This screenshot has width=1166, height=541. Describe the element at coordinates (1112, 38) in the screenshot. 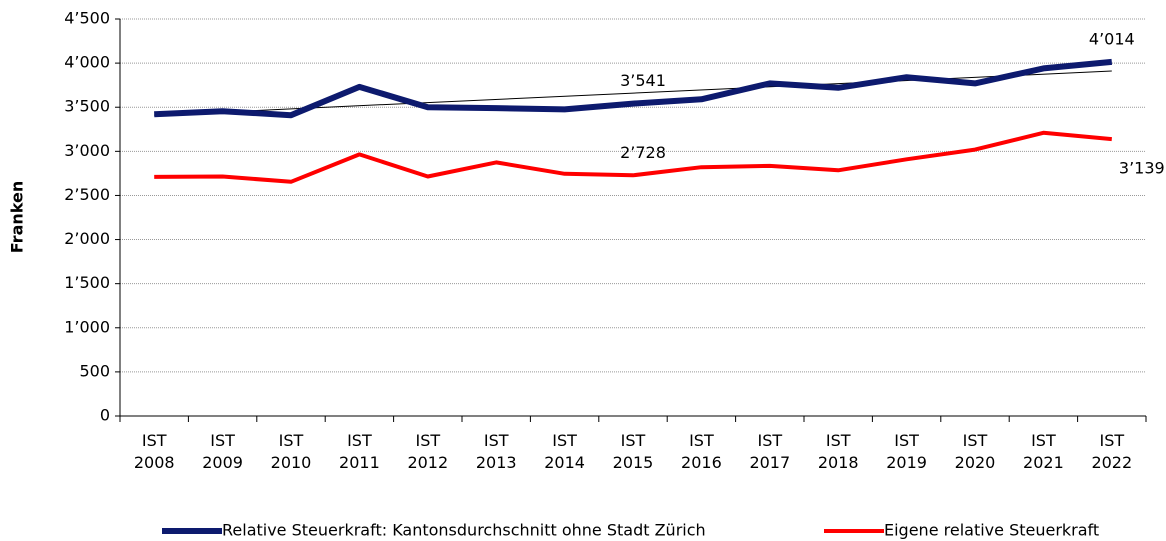

I see `data-label: 4’014` at that location.